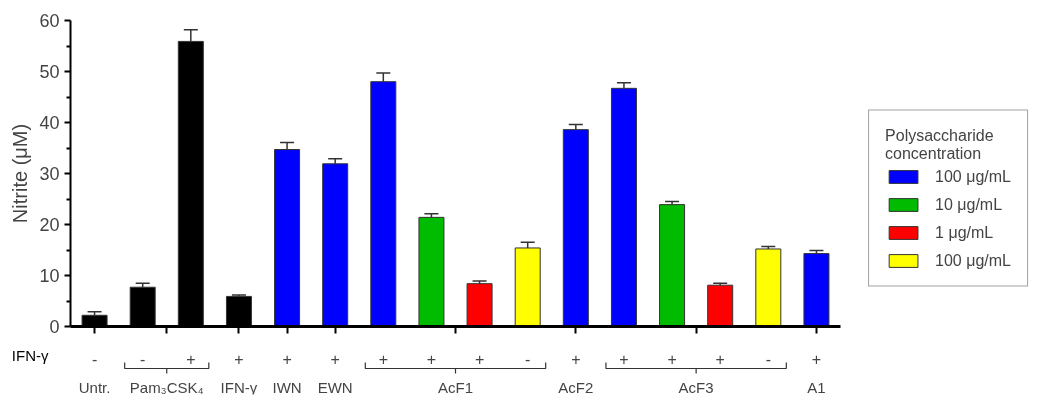 This screenshot has width=1040, height=401. Describe the element at coordinates (816, 387) in the screenshot. I see `text: A1` at that location.